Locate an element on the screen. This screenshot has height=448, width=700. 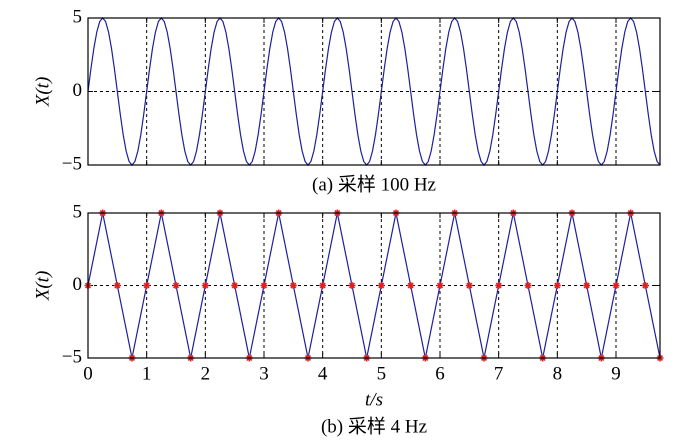
x-axis-label: t/s is located at coordinates (374, 399).